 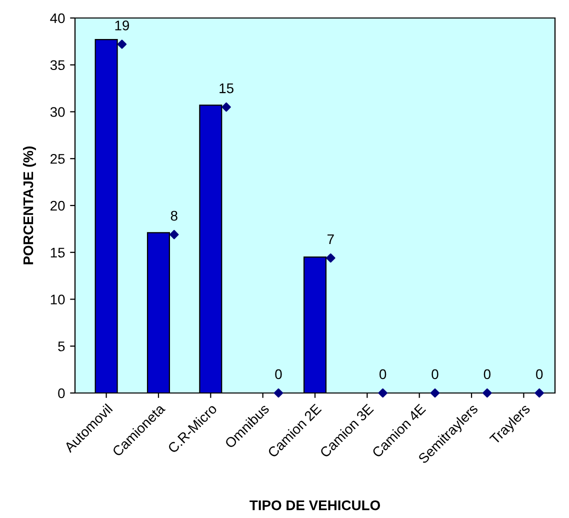 I want to click on annotation: 19, so click(x=122, y=25).